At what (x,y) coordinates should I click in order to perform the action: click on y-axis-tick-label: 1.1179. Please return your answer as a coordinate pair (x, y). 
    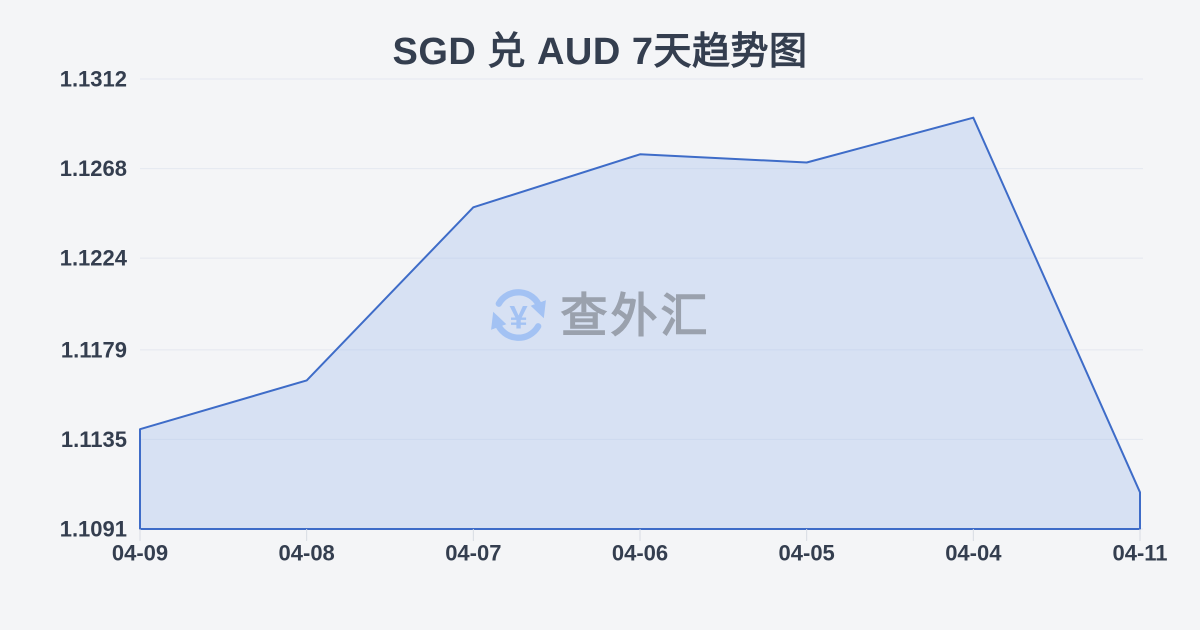
    Looking at the image, I should click on (94, 349).